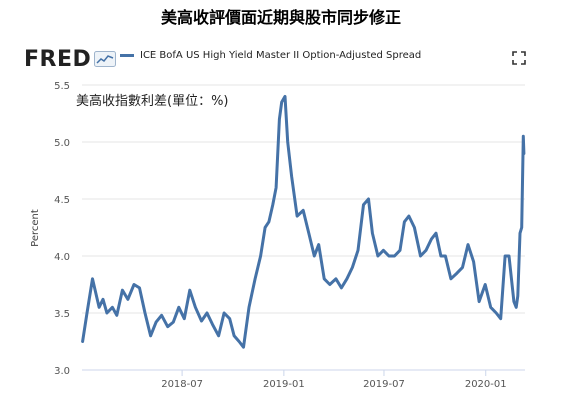  What do you see at coordinates (62, 314) in the screenshot?
I see `y-tick-label: 3.5` at bounding box center [62, 314].